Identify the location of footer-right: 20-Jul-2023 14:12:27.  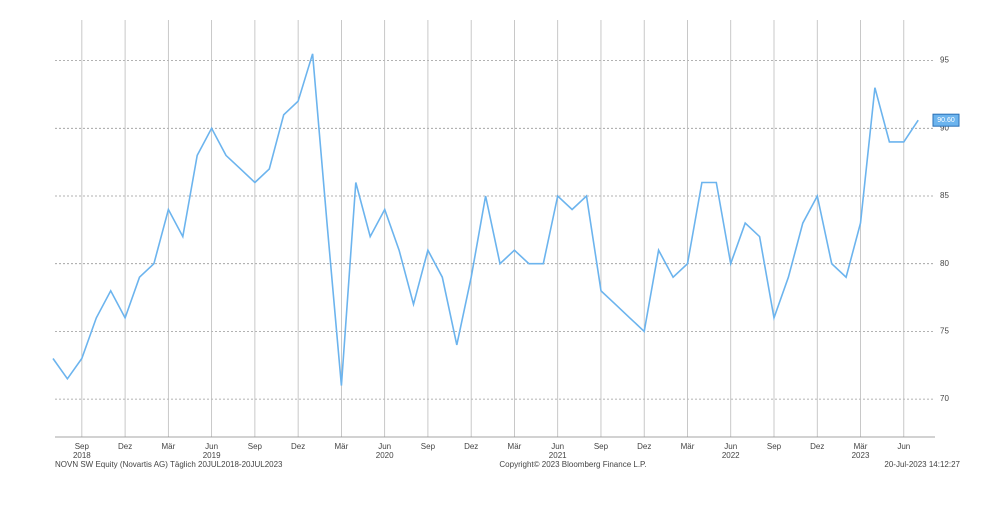
(922, 464).